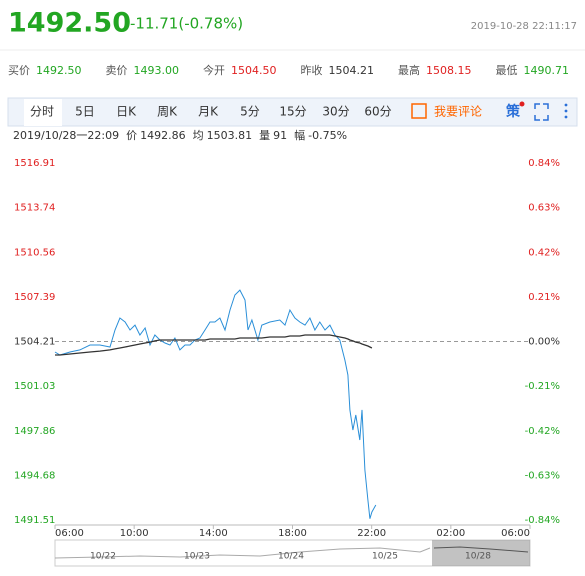  What do you see at coordinates (250, 112) in the screenshot?
I see `tab: 5分` at bounding box center [250, 112].